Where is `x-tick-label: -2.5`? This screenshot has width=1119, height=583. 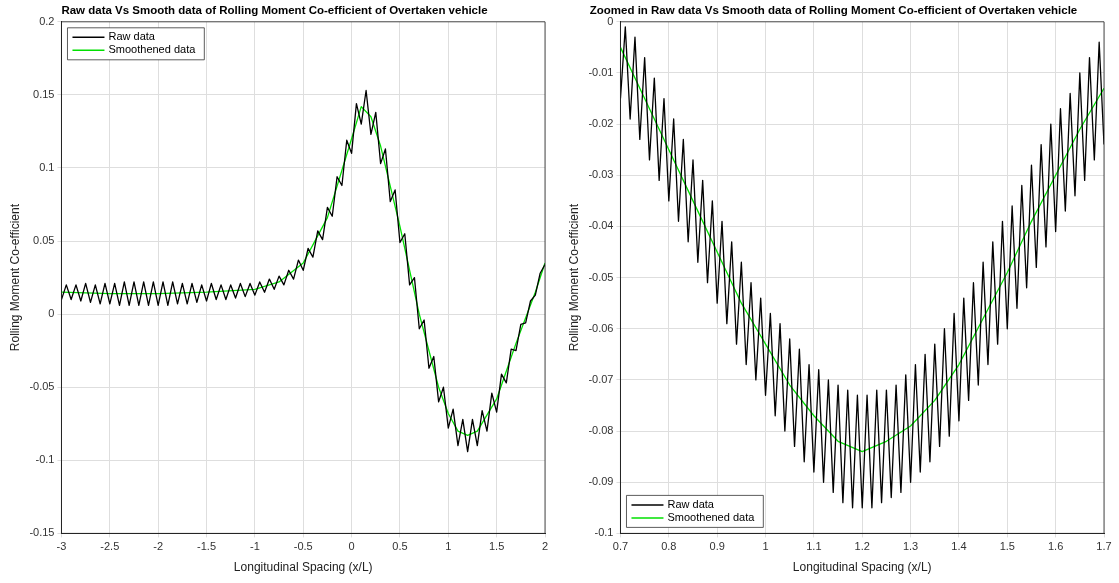 x-tick-label: -2.5 is located at coordinates (110, 546).